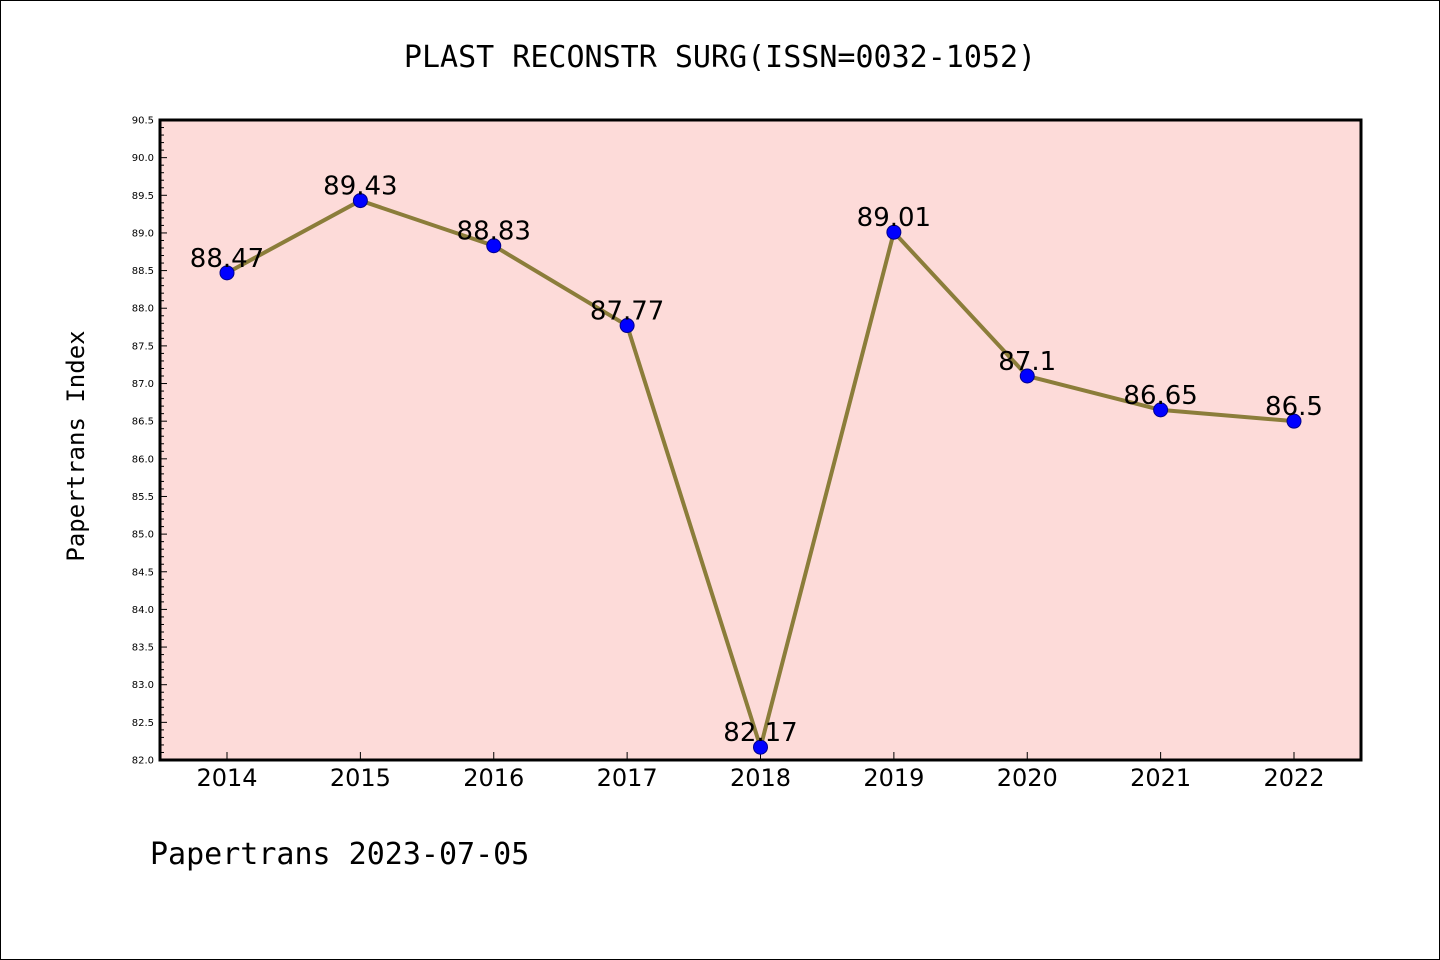 The height and width of the screenshot is (960, 1440). Describe the element at coordinates (494, 232) in the screenshot. I see `data-value-label: 88.83` at that location.